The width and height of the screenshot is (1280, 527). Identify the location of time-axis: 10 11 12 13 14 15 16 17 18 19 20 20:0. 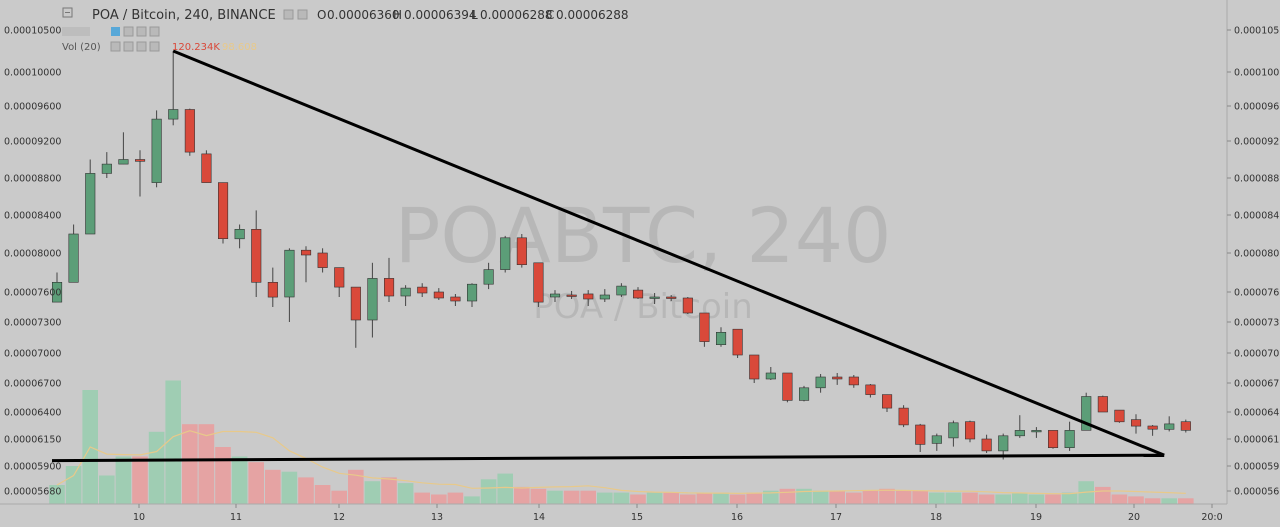
(678, 513).